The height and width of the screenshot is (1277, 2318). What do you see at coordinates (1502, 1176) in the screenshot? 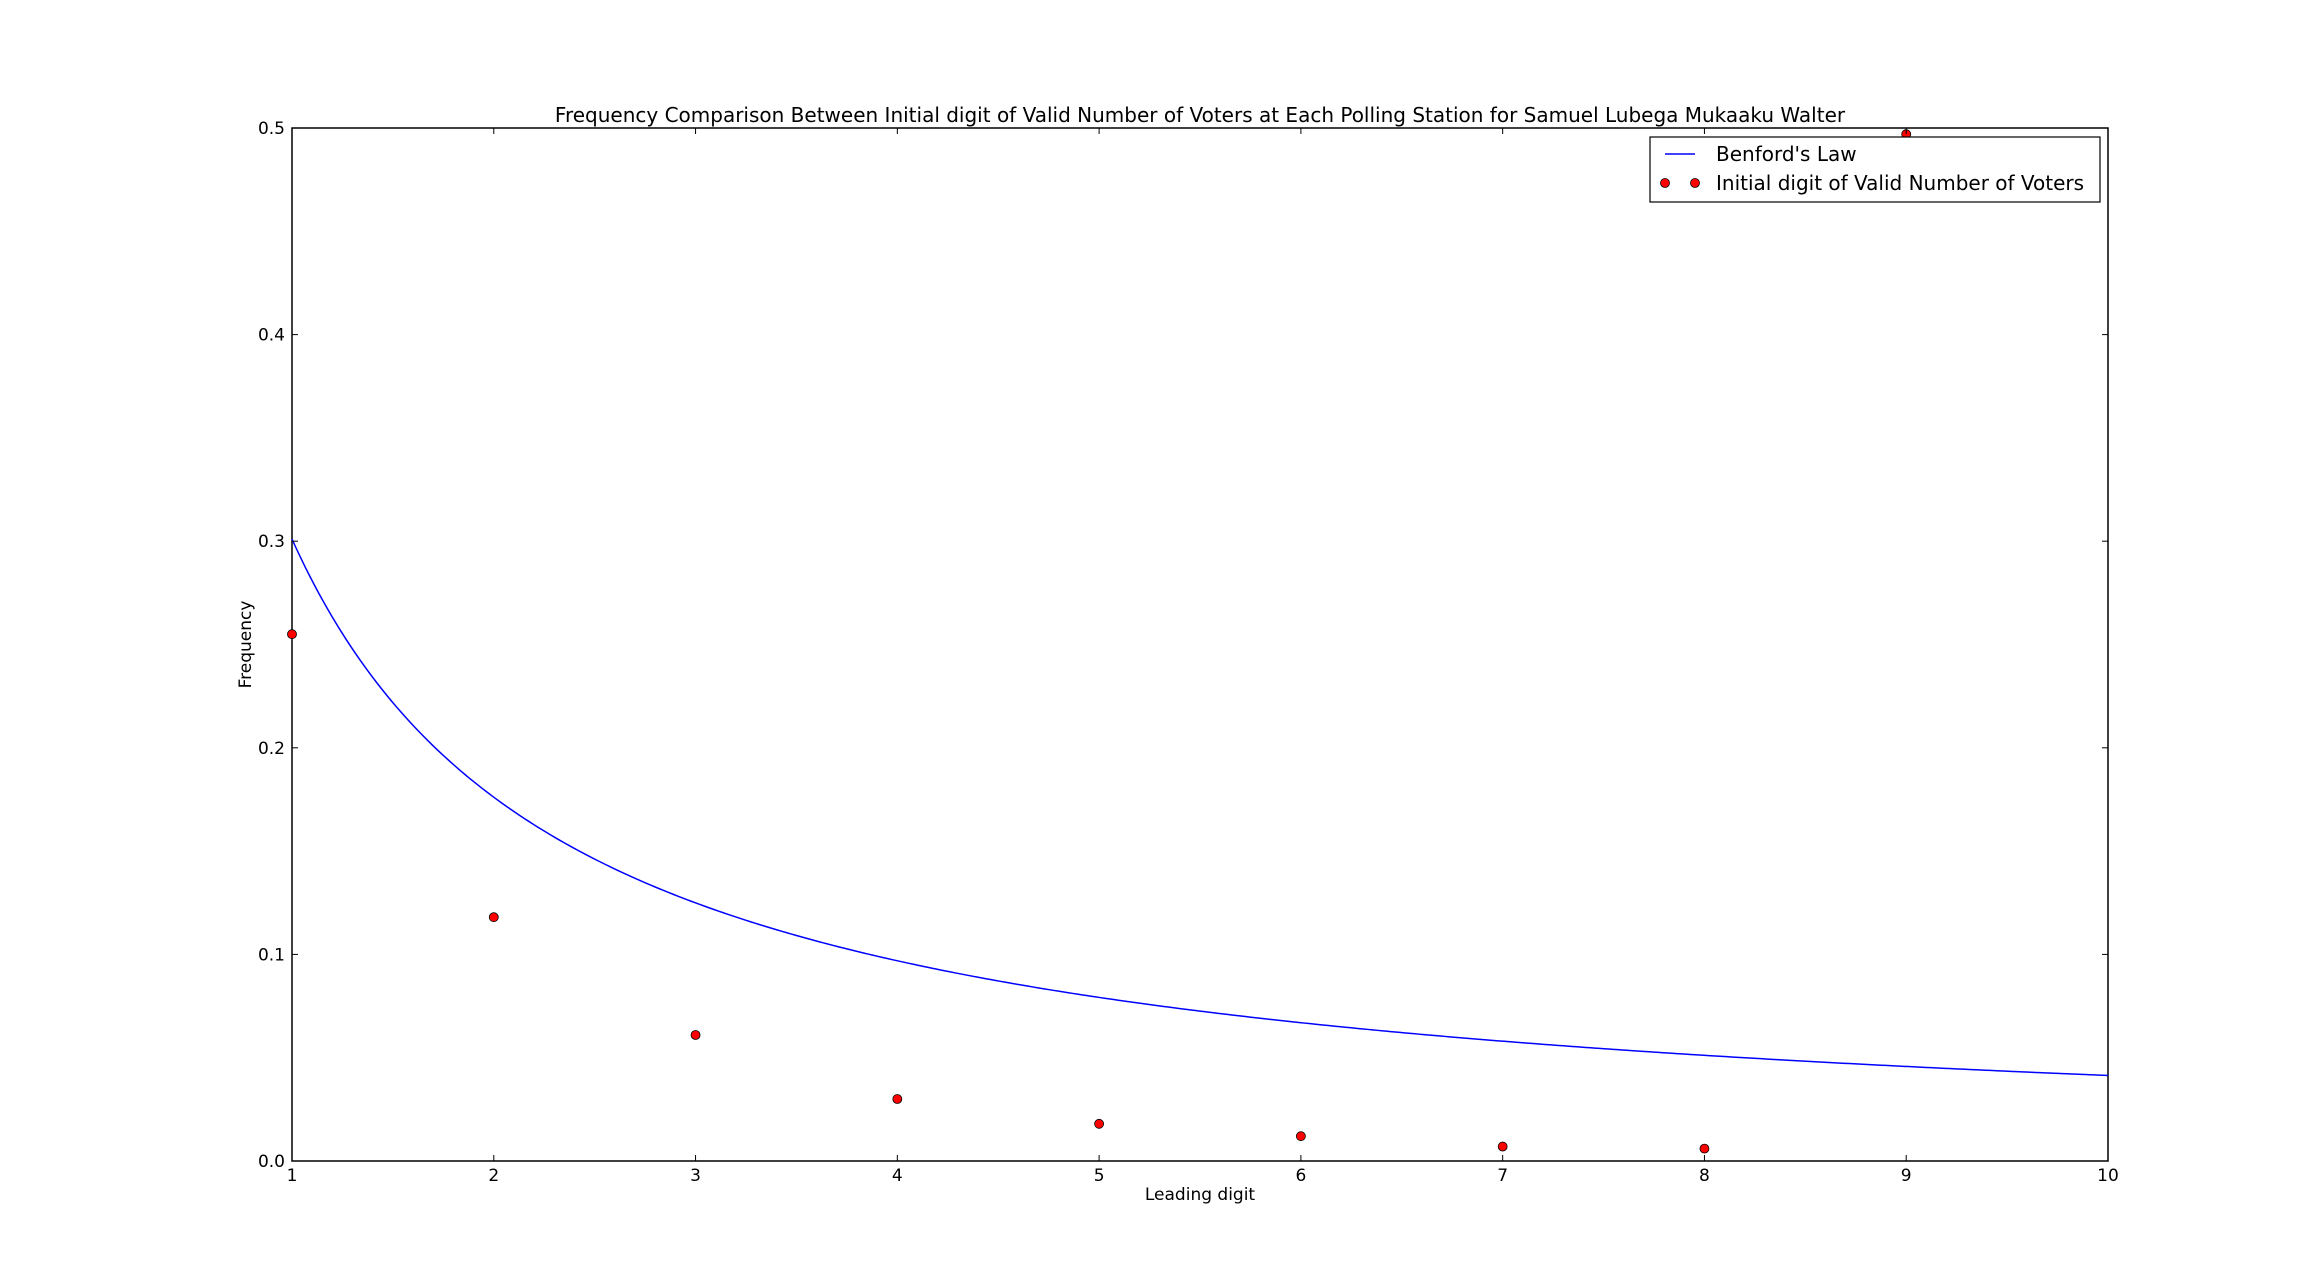
I see `x-tick-label: 7` at bounding box center [1502, 1176].